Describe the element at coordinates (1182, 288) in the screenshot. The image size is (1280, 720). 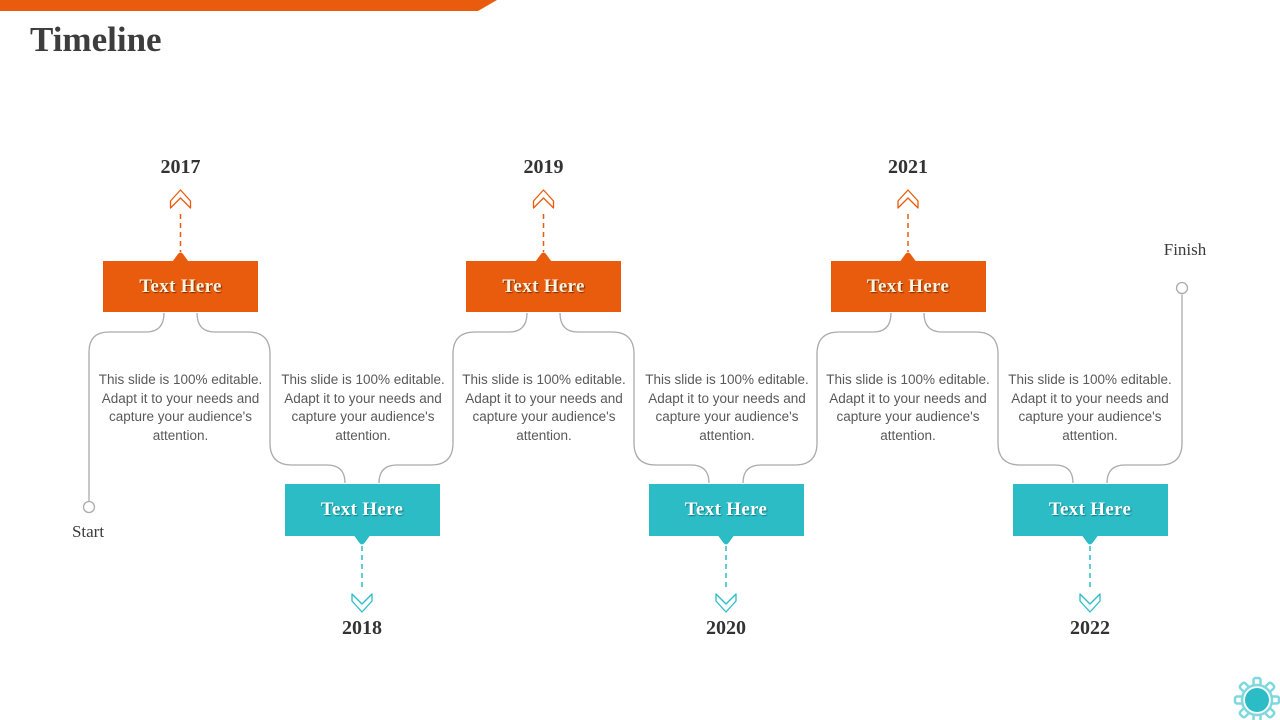
I see `finish-circle` at that location.